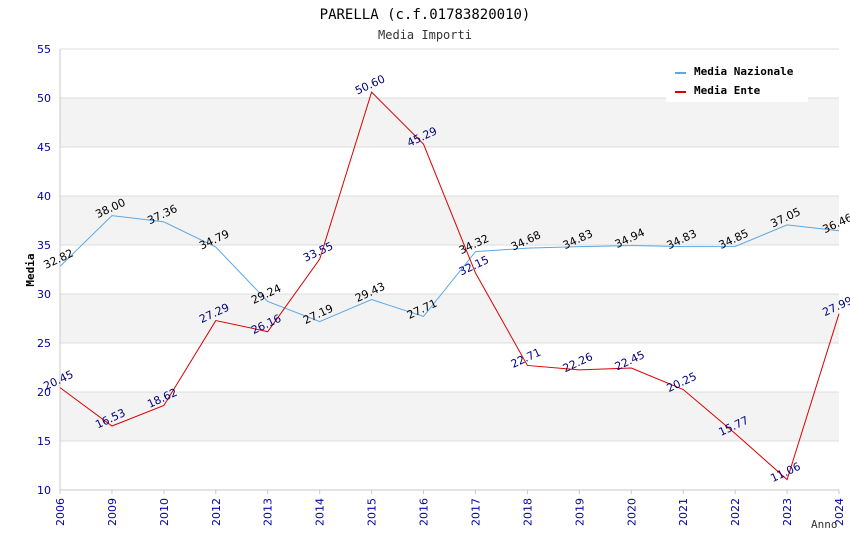  What do you see at coordinates (44, 98) in the screenshot?
I see `y-tick-label: 50` at bounding box center [44, 98].